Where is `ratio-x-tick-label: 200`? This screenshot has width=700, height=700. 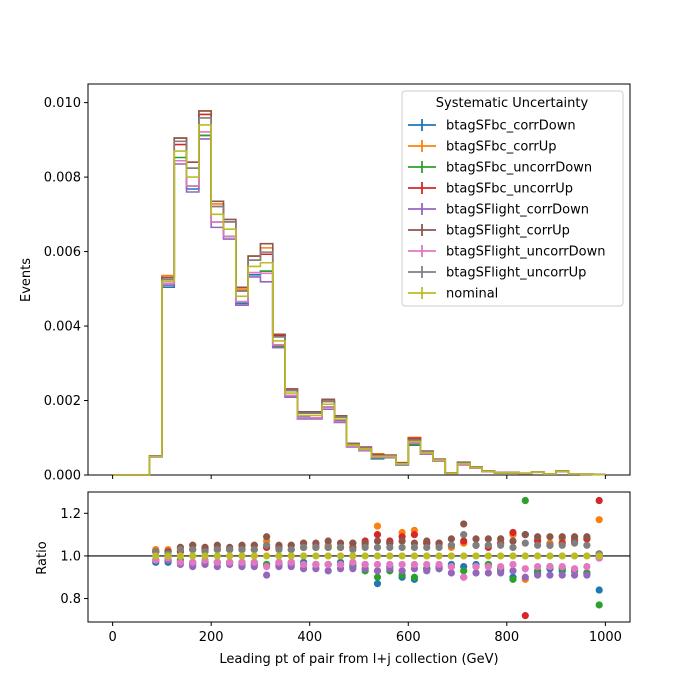
ratio-x-tick-label: 200 is located at coordinates (211, 637).